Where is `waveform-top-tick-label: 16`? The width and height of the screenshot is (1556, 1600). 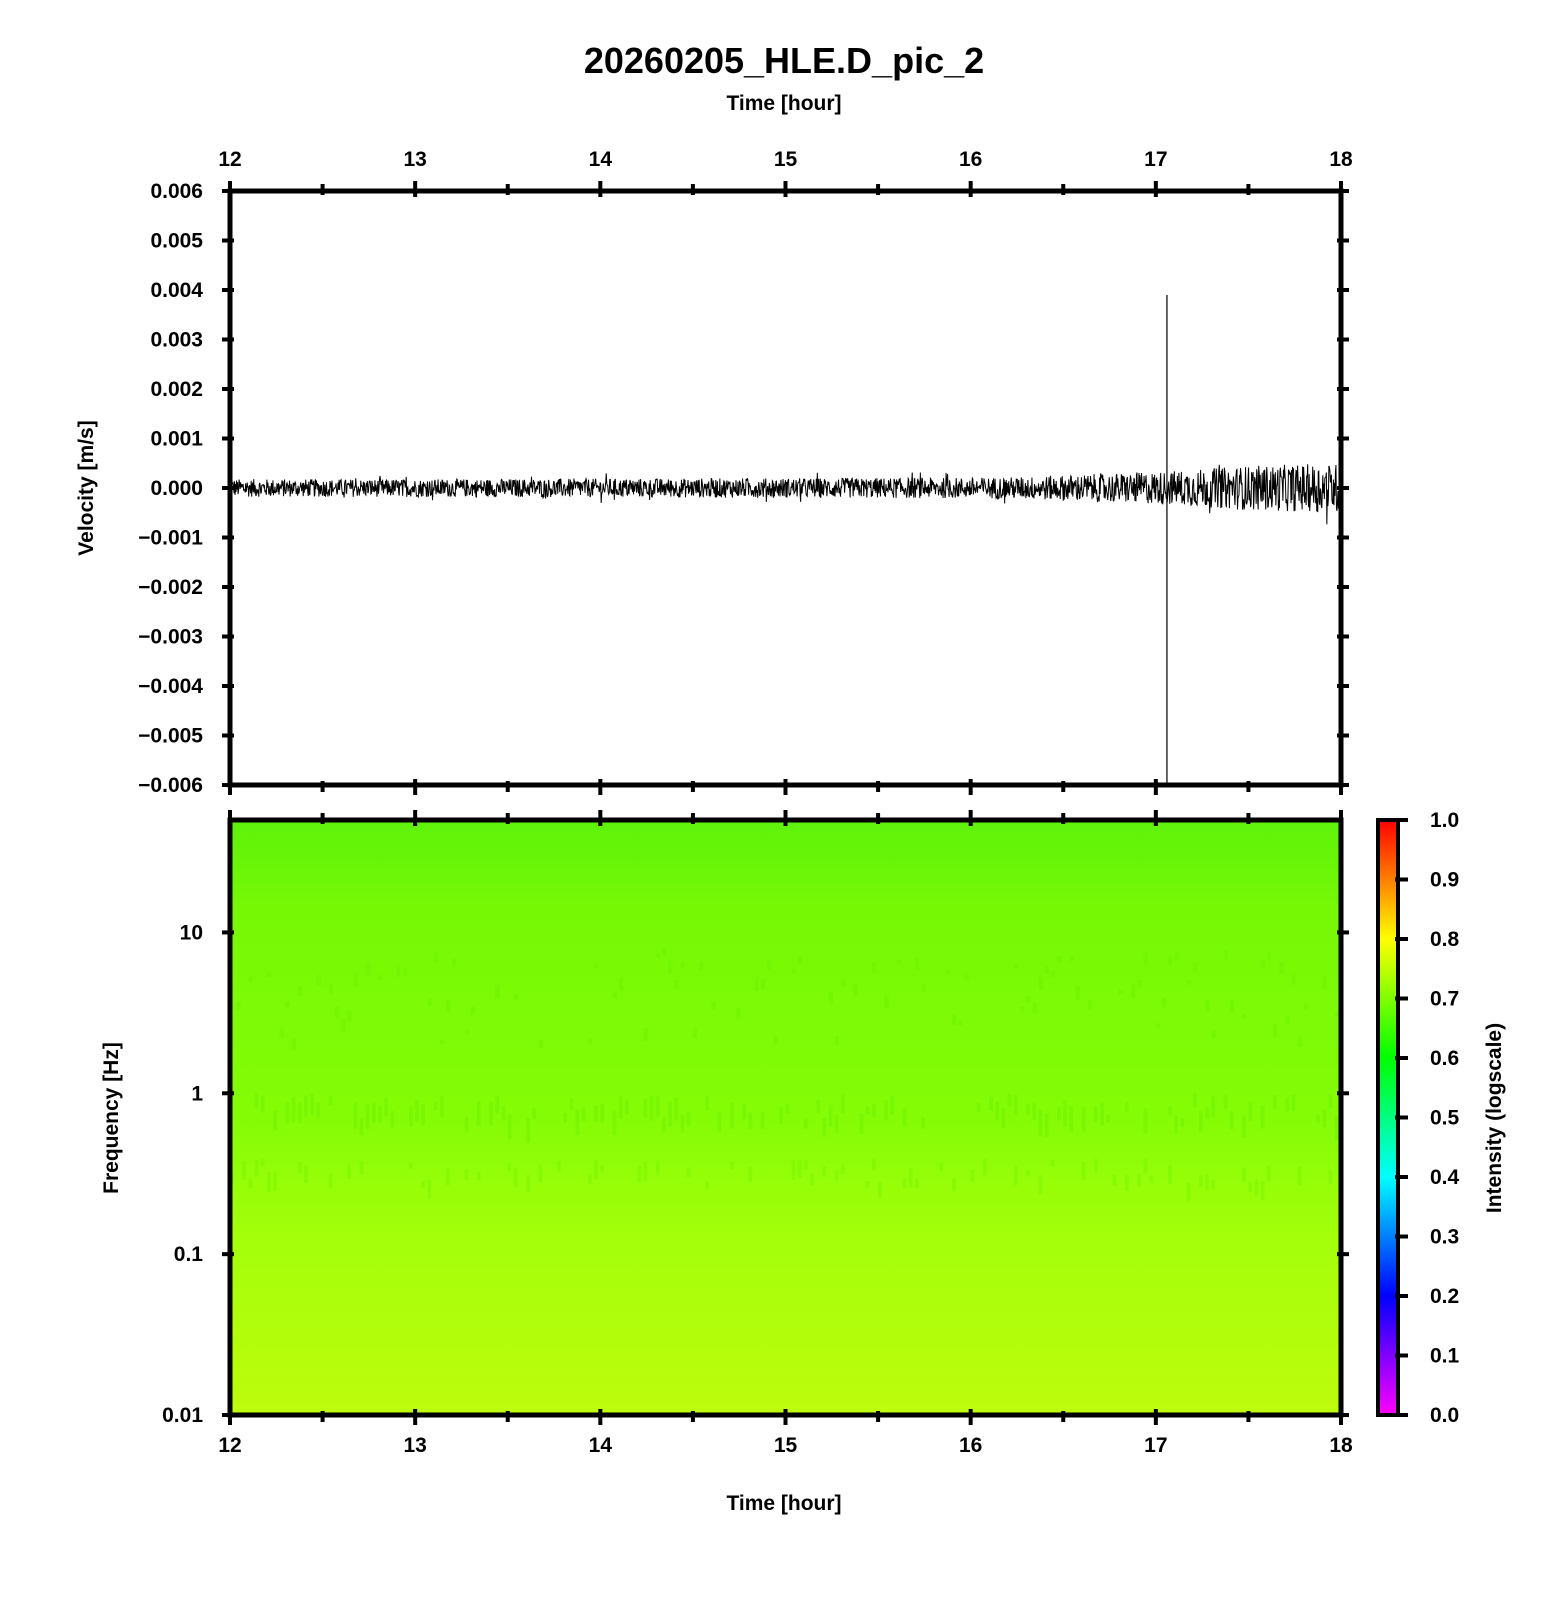 waveform-top-tick-label: 16 is located at coordinates (970, 159).